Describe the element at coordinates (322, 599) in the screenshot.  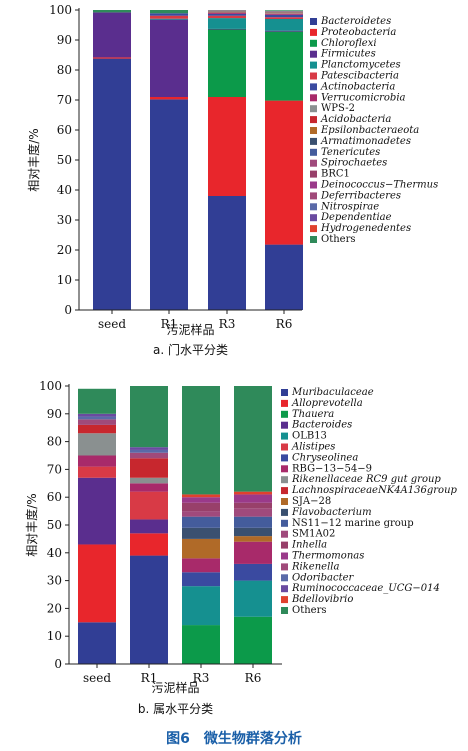
I see `legend-label: Bdellovibrio` at that location.